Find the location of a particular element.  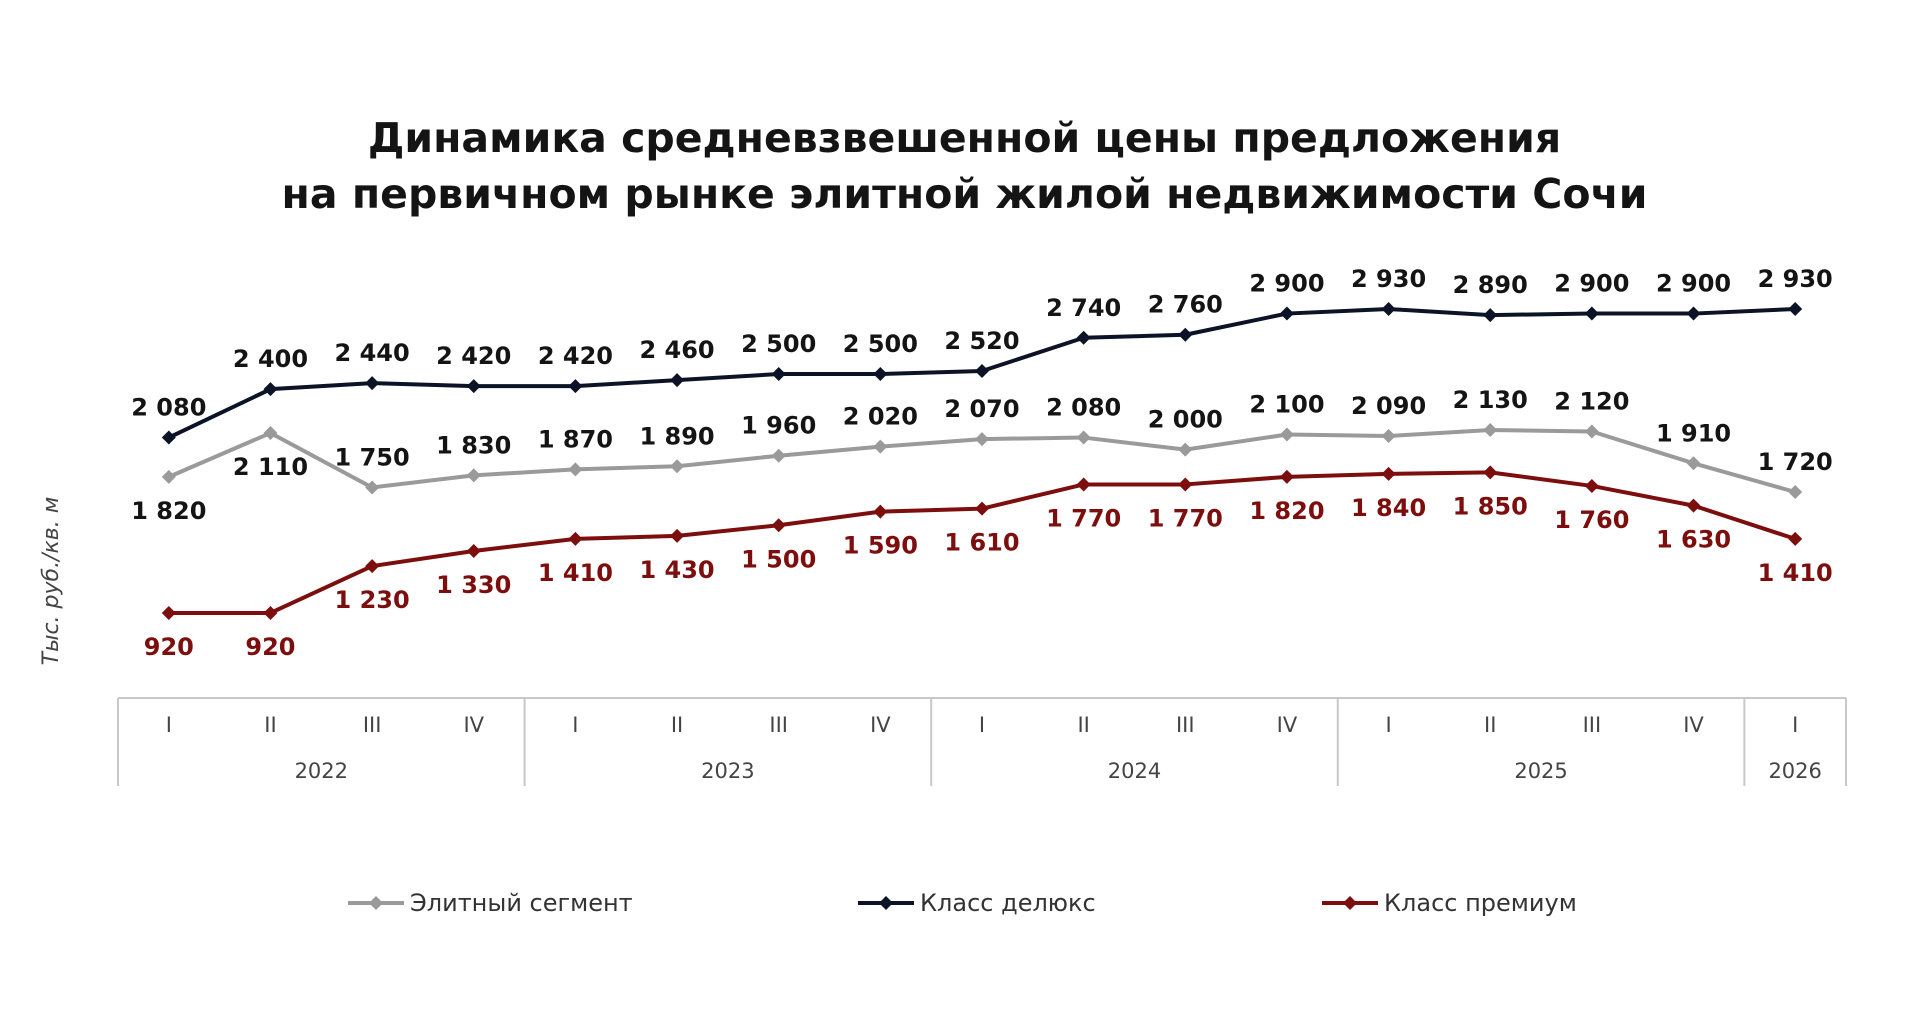

year-tick-label: 2022 is located at coordinates (321, 771).